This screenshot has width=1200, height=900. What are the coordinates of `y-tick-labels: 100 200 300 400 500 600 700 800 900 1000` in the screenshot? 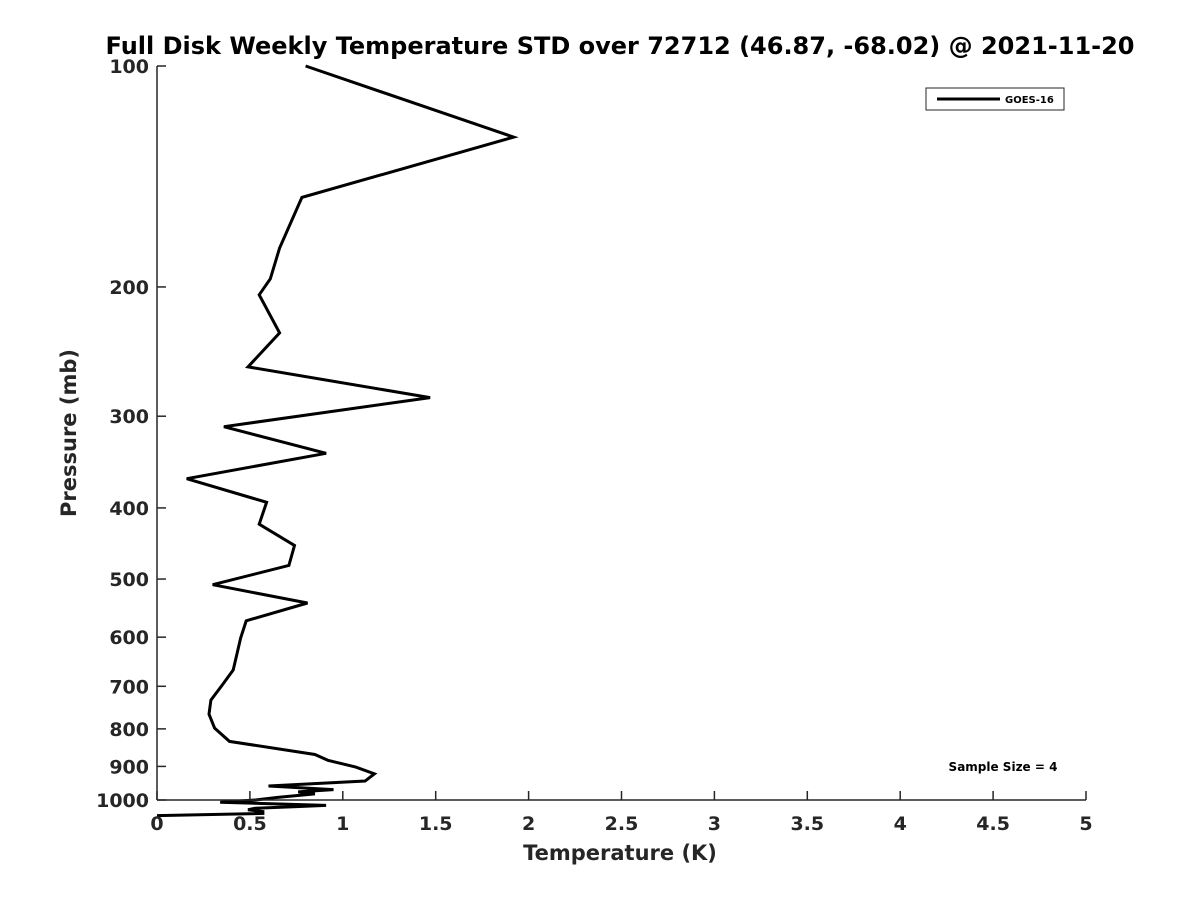 It's located at (122, 434).